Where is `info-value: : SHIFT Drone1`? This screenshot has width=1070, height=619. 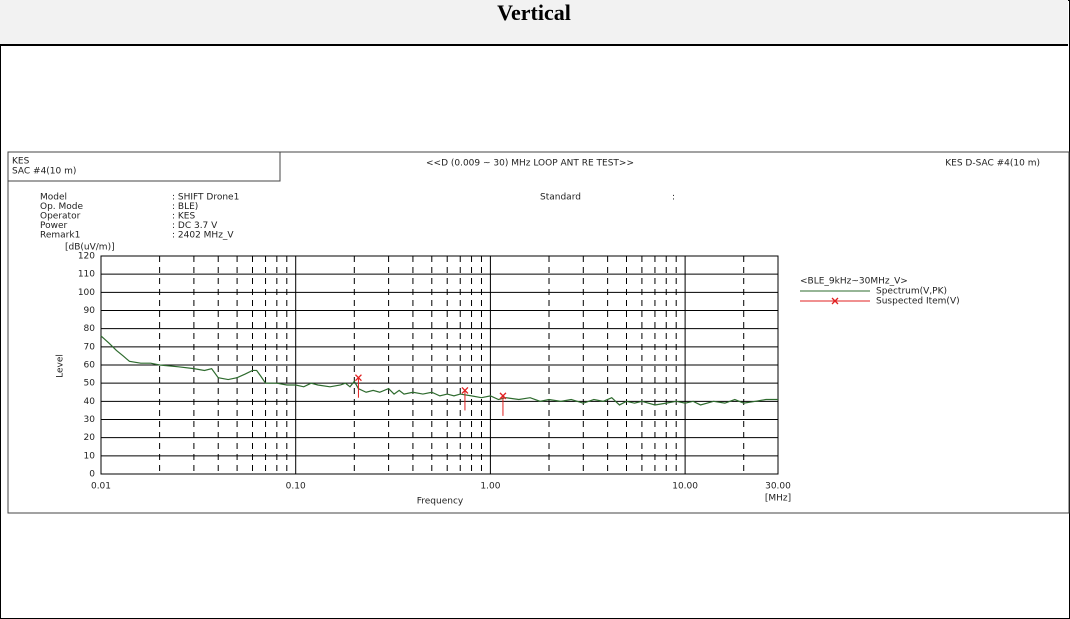
info-value: : SHIFT Drone1 is located at coordinates (205, 198).